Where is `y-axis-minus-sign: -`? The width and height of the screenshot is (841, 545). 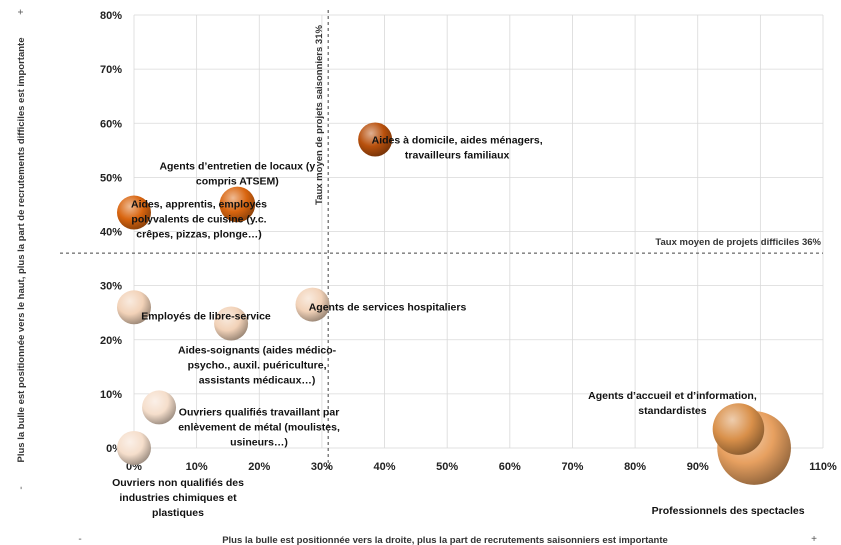
y-axis-minus-sign: - is located at coordinates (21, 487).